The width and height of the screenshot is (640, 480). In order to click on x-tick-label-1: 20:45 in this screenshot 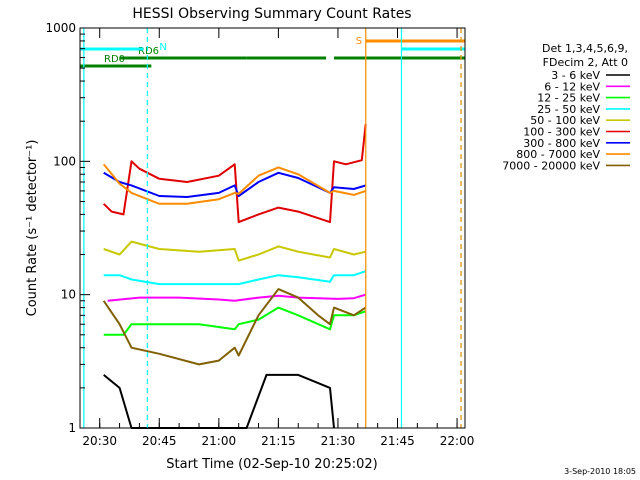, I will do `click(159, 441)`.